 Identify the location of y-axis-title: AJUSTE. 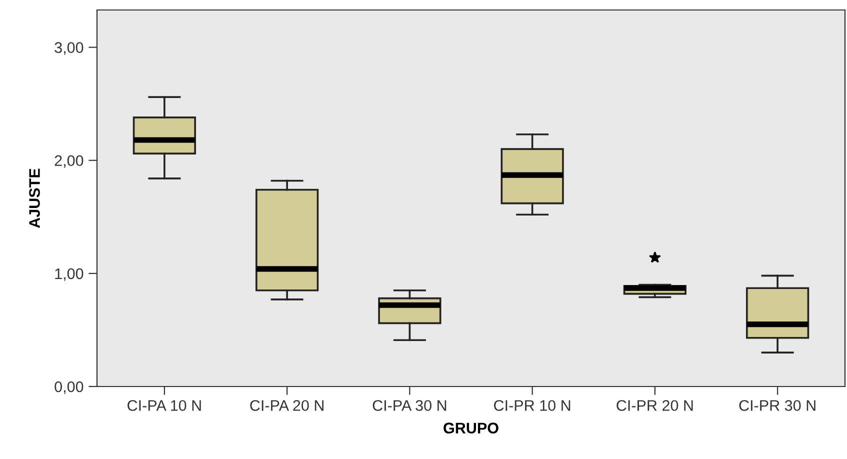
(34, 198).